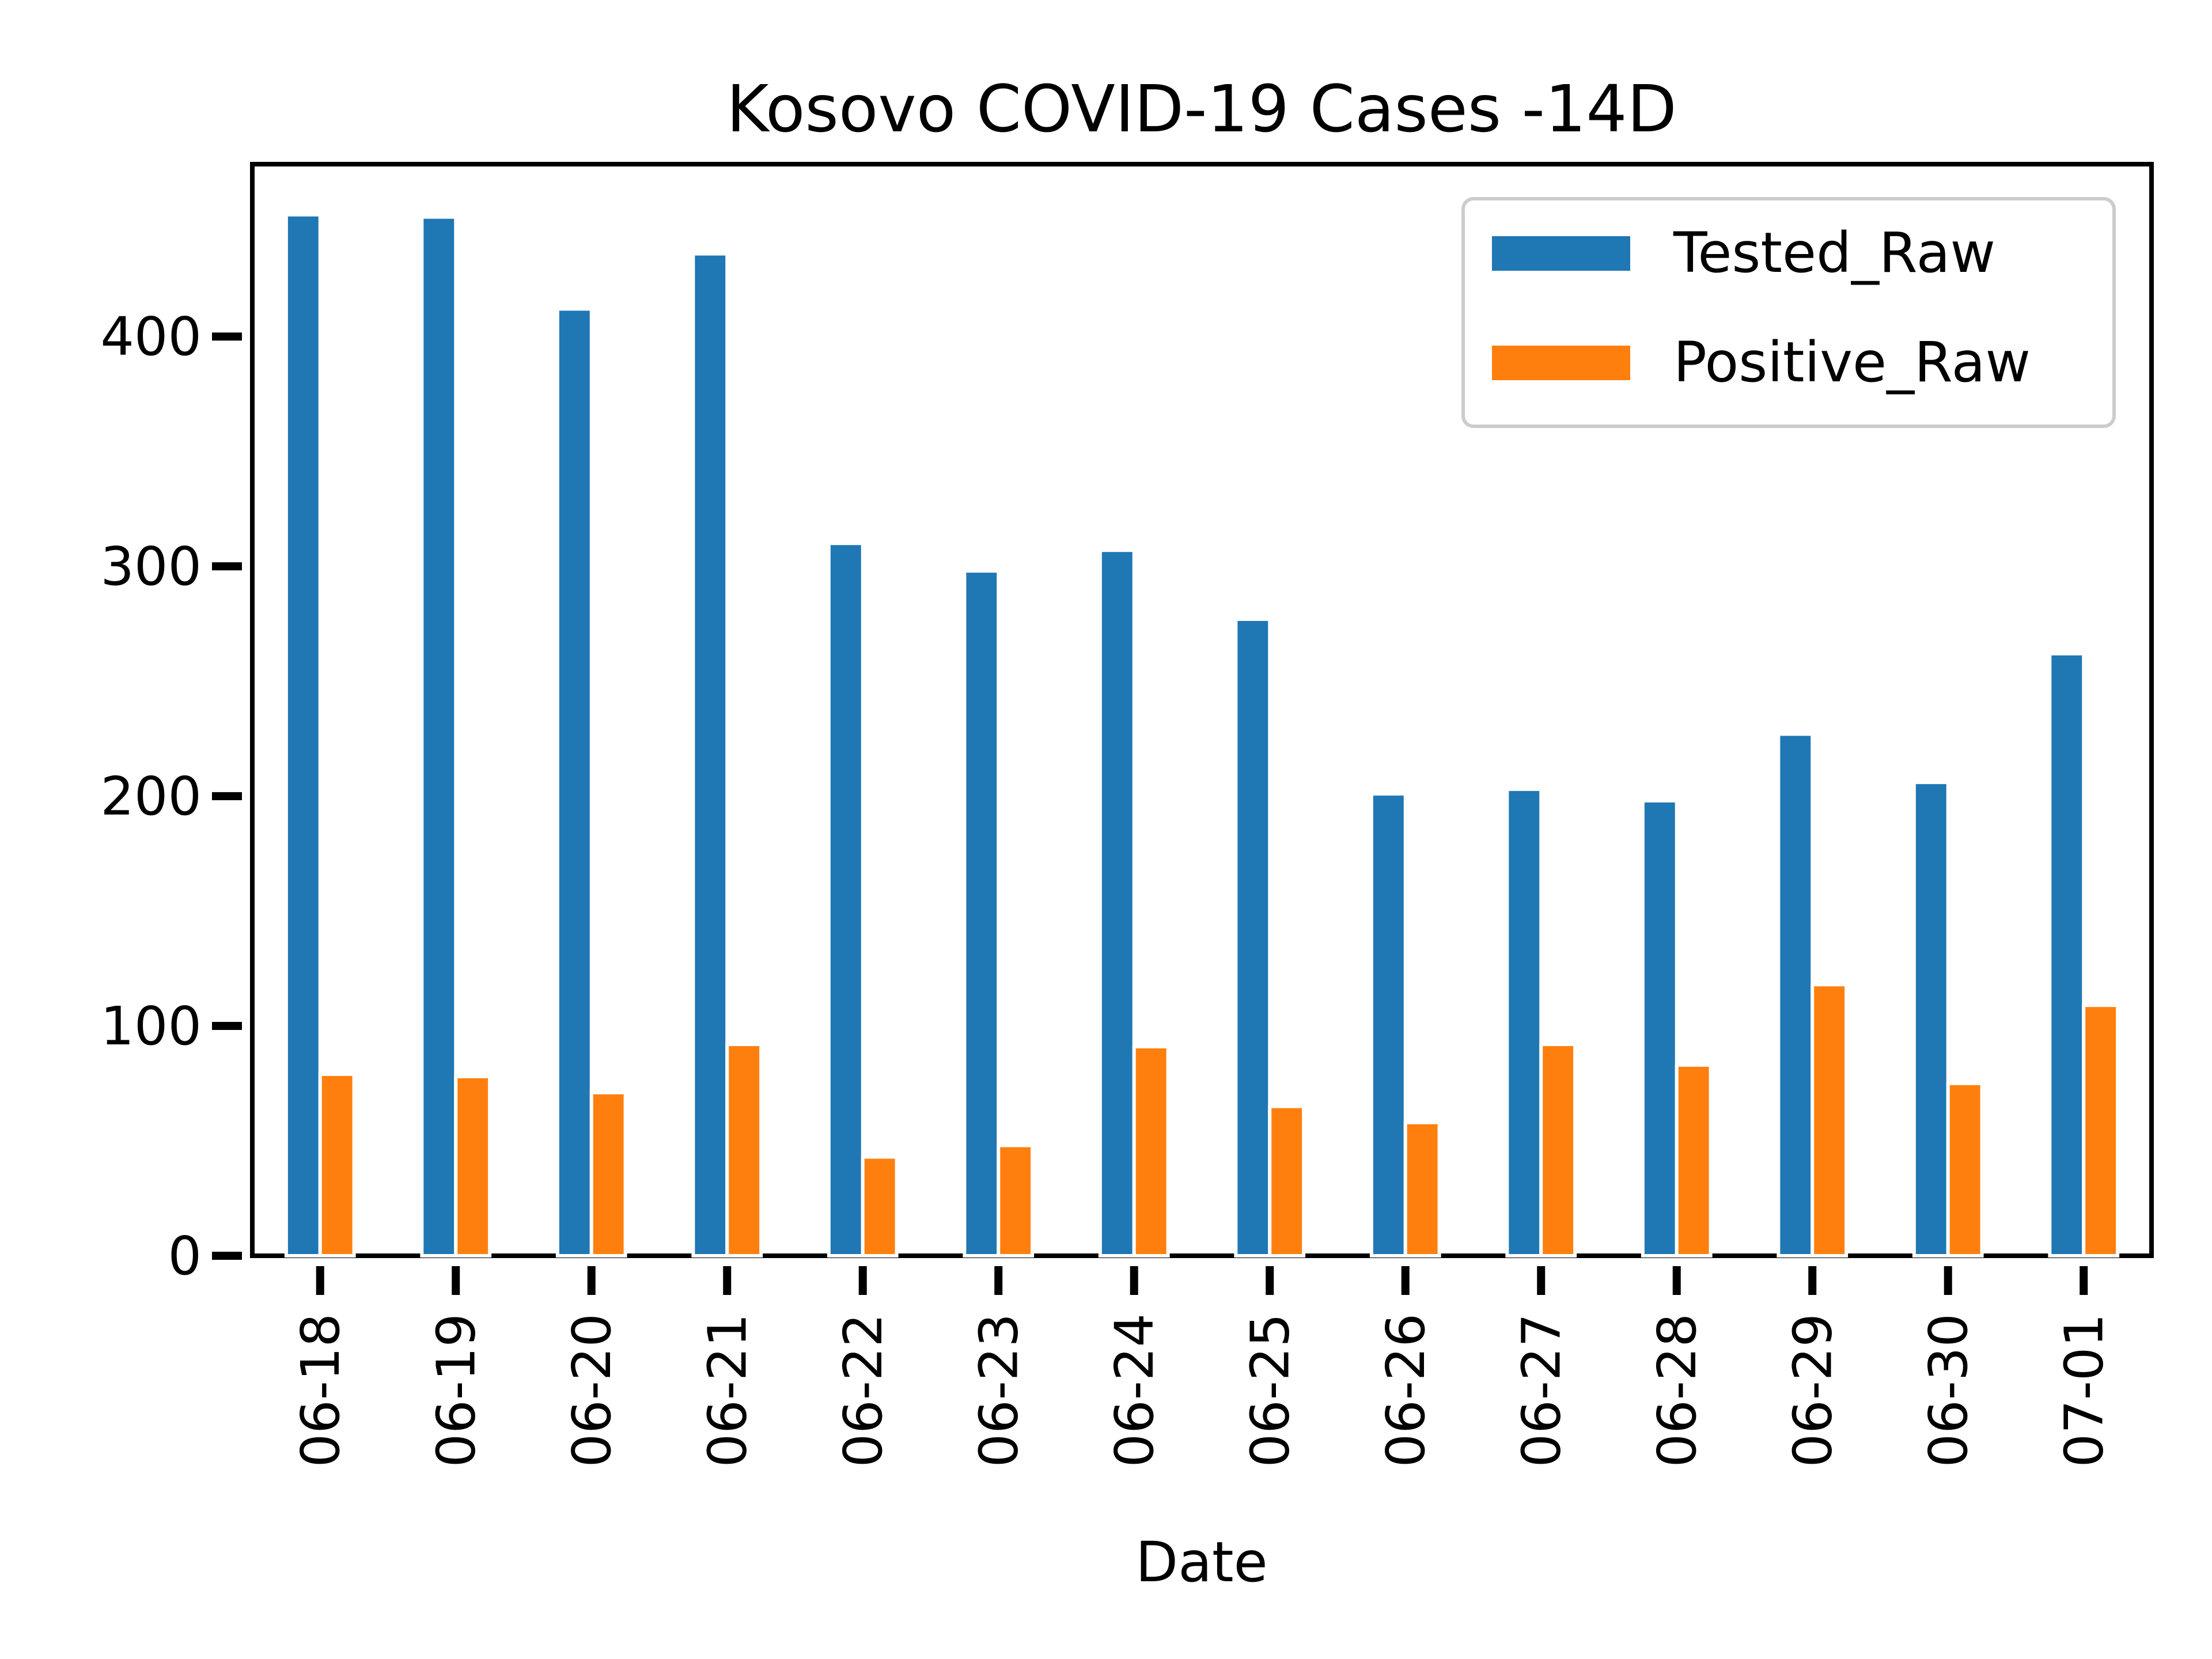 The width and height of the screenshot is (2212, 1659). Describe the element at coordinates (863, 1390) in the screenshot. I see `x-tick-label: 06-22` at that location.